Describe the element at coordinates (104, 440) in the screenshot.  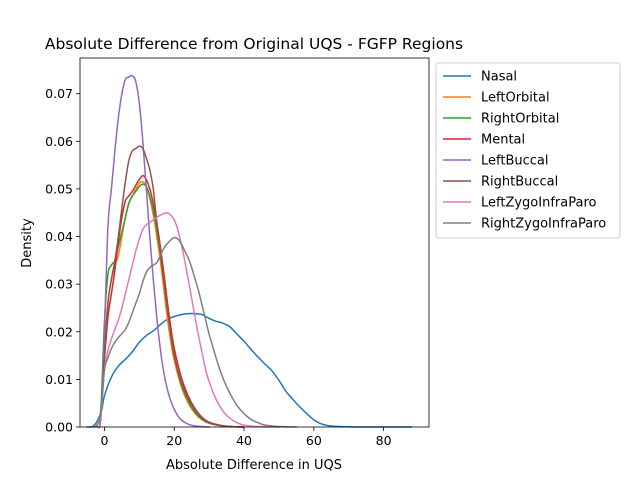
I see `x-tick-label: 0` at that location.